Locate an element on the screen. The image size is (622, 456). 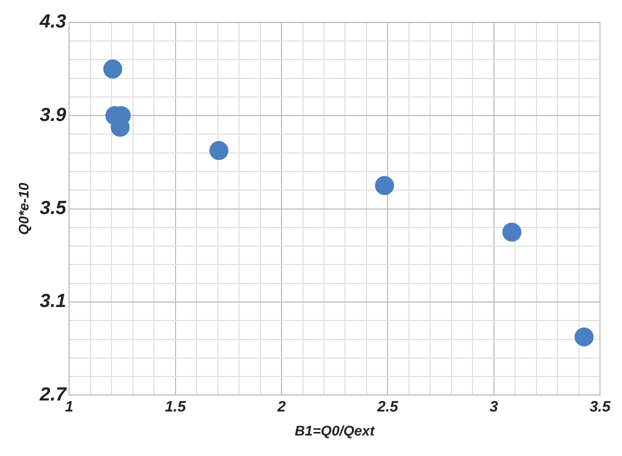
y-tick-label: 2.7 is located at coordinates (53, 395).